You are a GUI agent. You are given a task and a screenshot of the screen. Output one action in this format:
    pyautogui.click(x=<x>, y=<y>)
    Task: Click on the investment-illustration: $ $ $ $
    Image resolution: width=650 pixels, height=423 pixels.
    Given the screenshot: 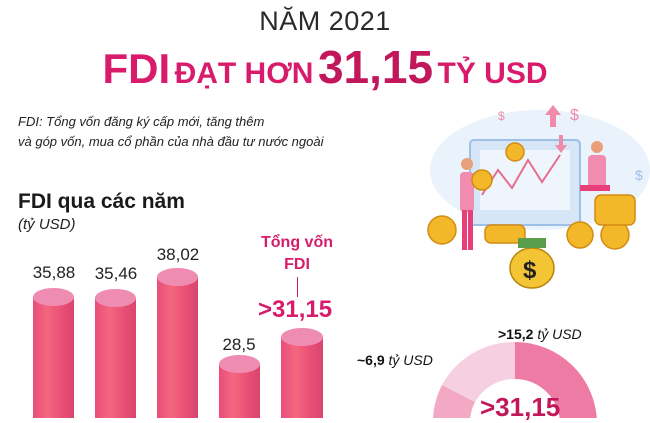 What is the action you would take?
    pyautogui.click(x=538, y=197)
    